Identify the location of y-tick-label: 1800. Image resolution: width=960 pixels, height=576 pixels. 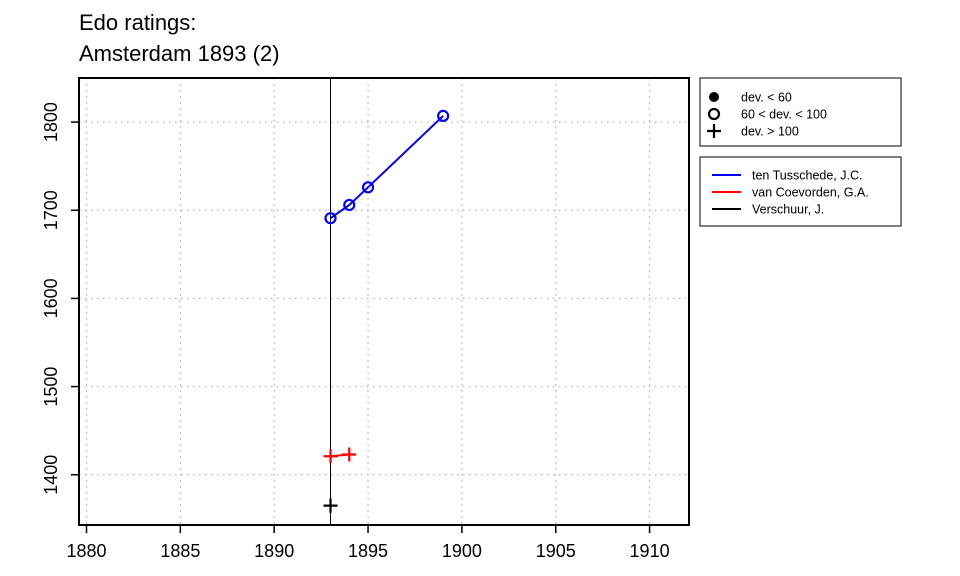
(51, 122).